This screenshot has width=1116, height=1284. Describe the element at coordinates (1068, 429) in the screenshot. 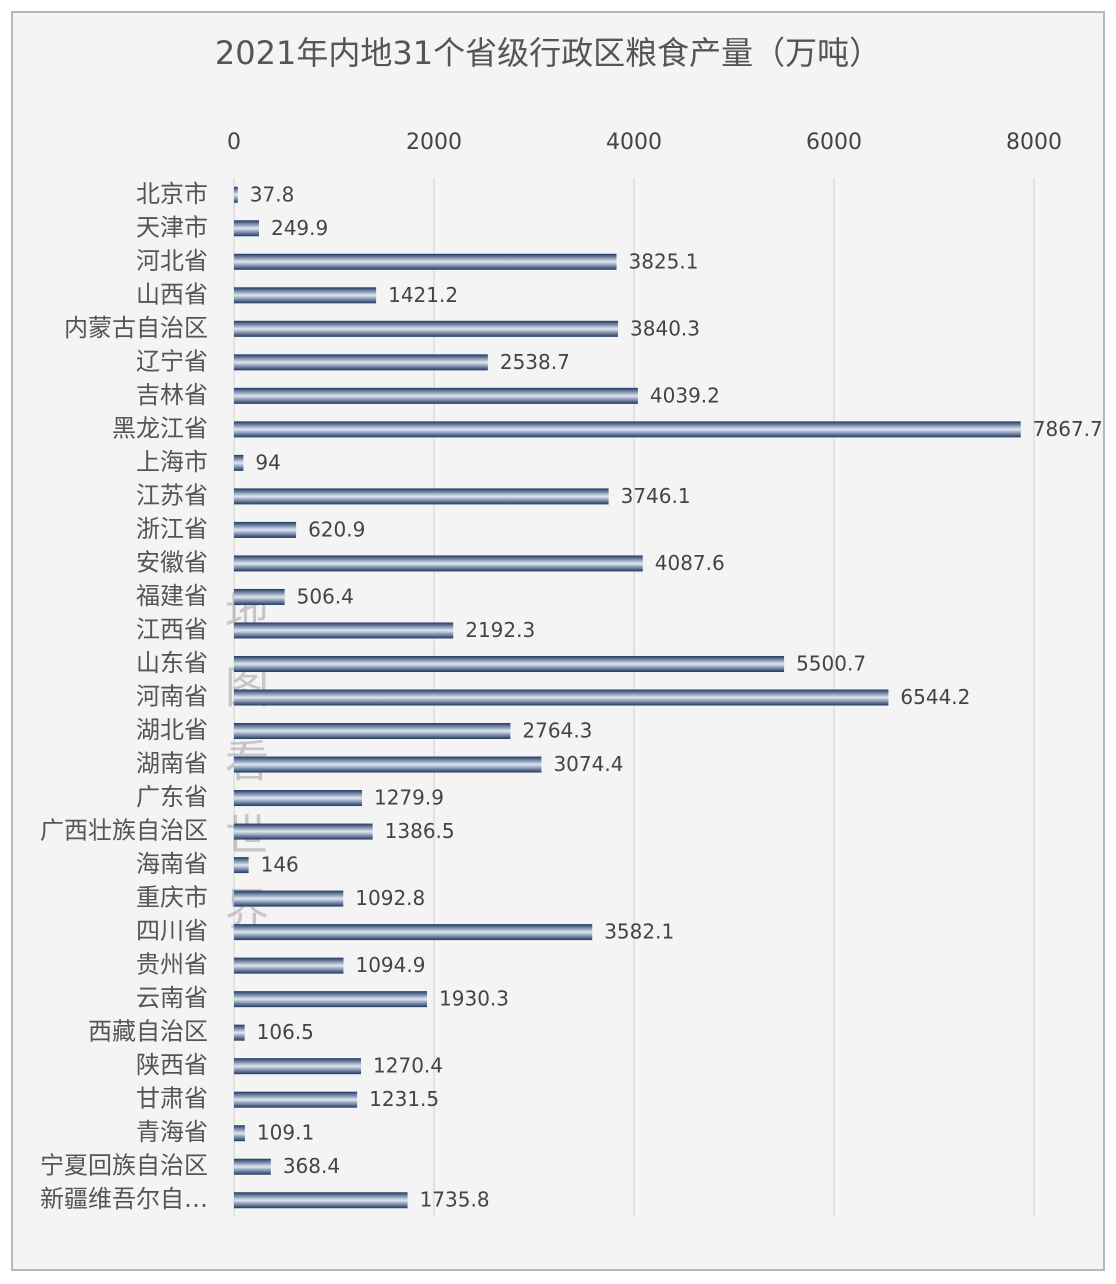

I see `data-label: 7867.7` at that location.